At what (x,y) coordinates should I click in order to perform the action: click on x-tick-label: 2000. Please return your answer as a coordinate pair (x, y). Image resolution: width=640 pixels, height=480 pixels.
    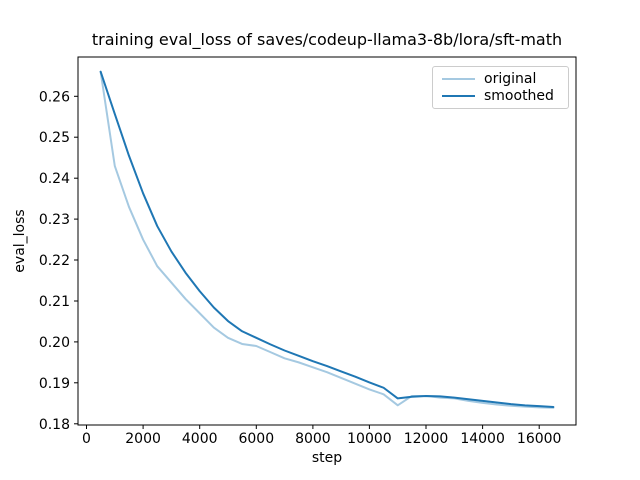
    Looking at the image, I should click on (143, 439).